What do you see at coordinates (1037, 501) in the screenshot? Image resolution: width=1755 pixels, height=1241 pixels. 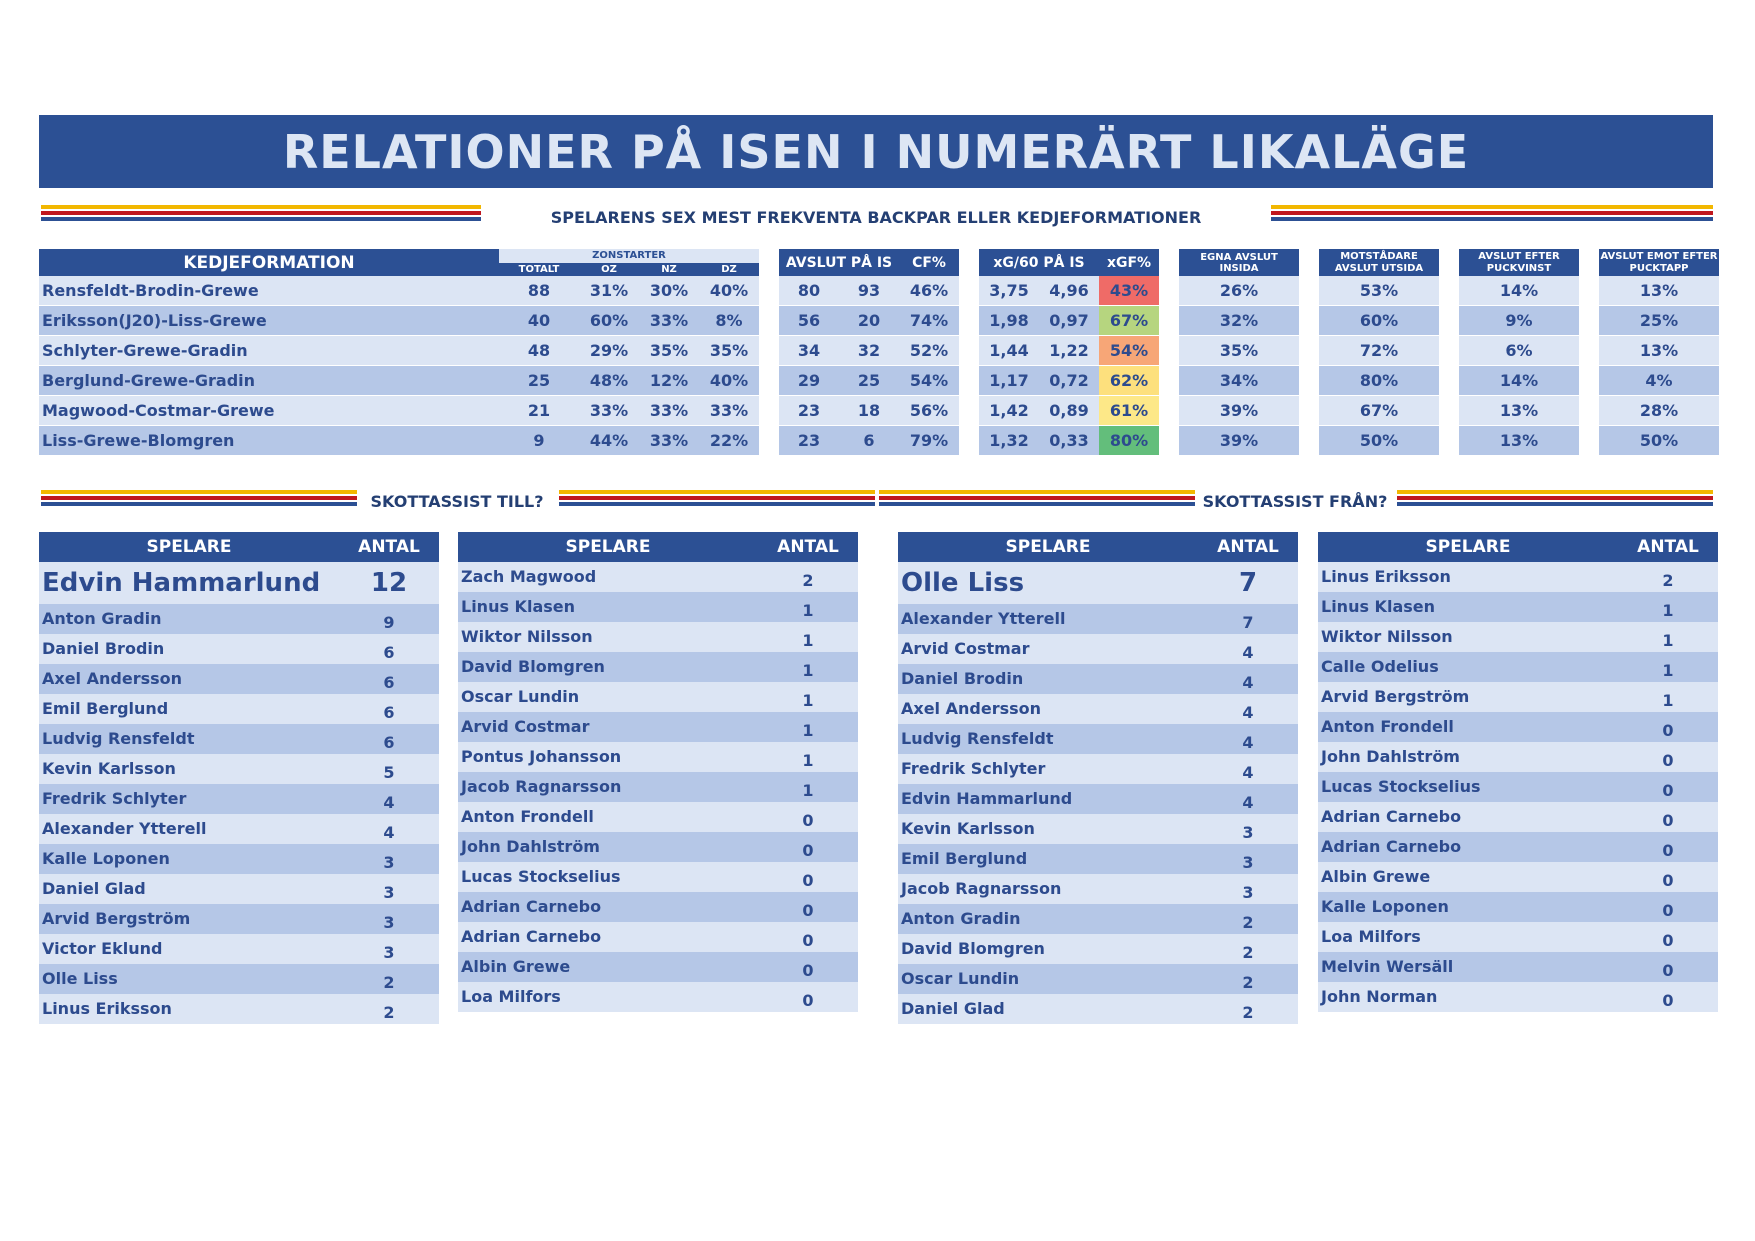 I see `stripe-decoration` at bounding box center [1037, 501].